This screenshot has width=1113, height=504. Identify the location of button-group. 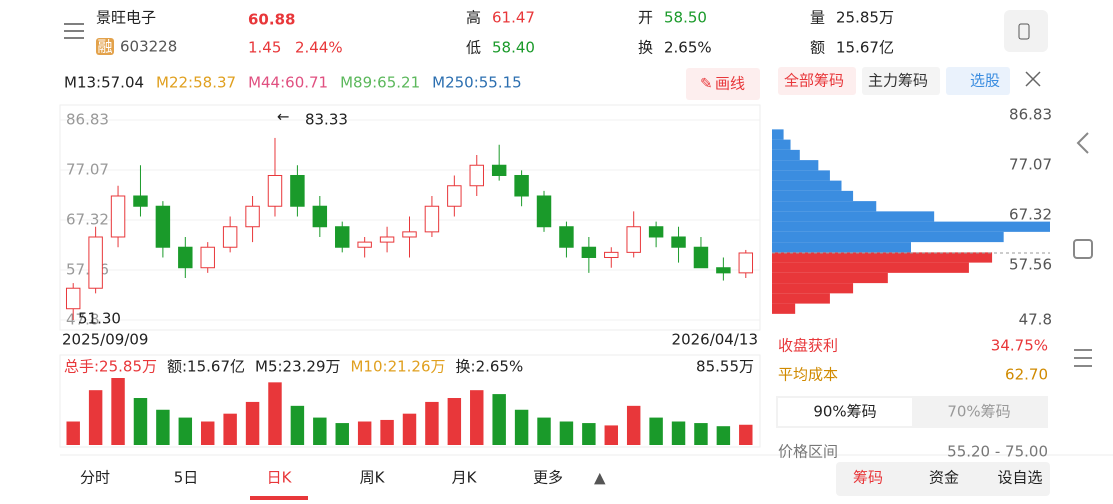
(943, 479).